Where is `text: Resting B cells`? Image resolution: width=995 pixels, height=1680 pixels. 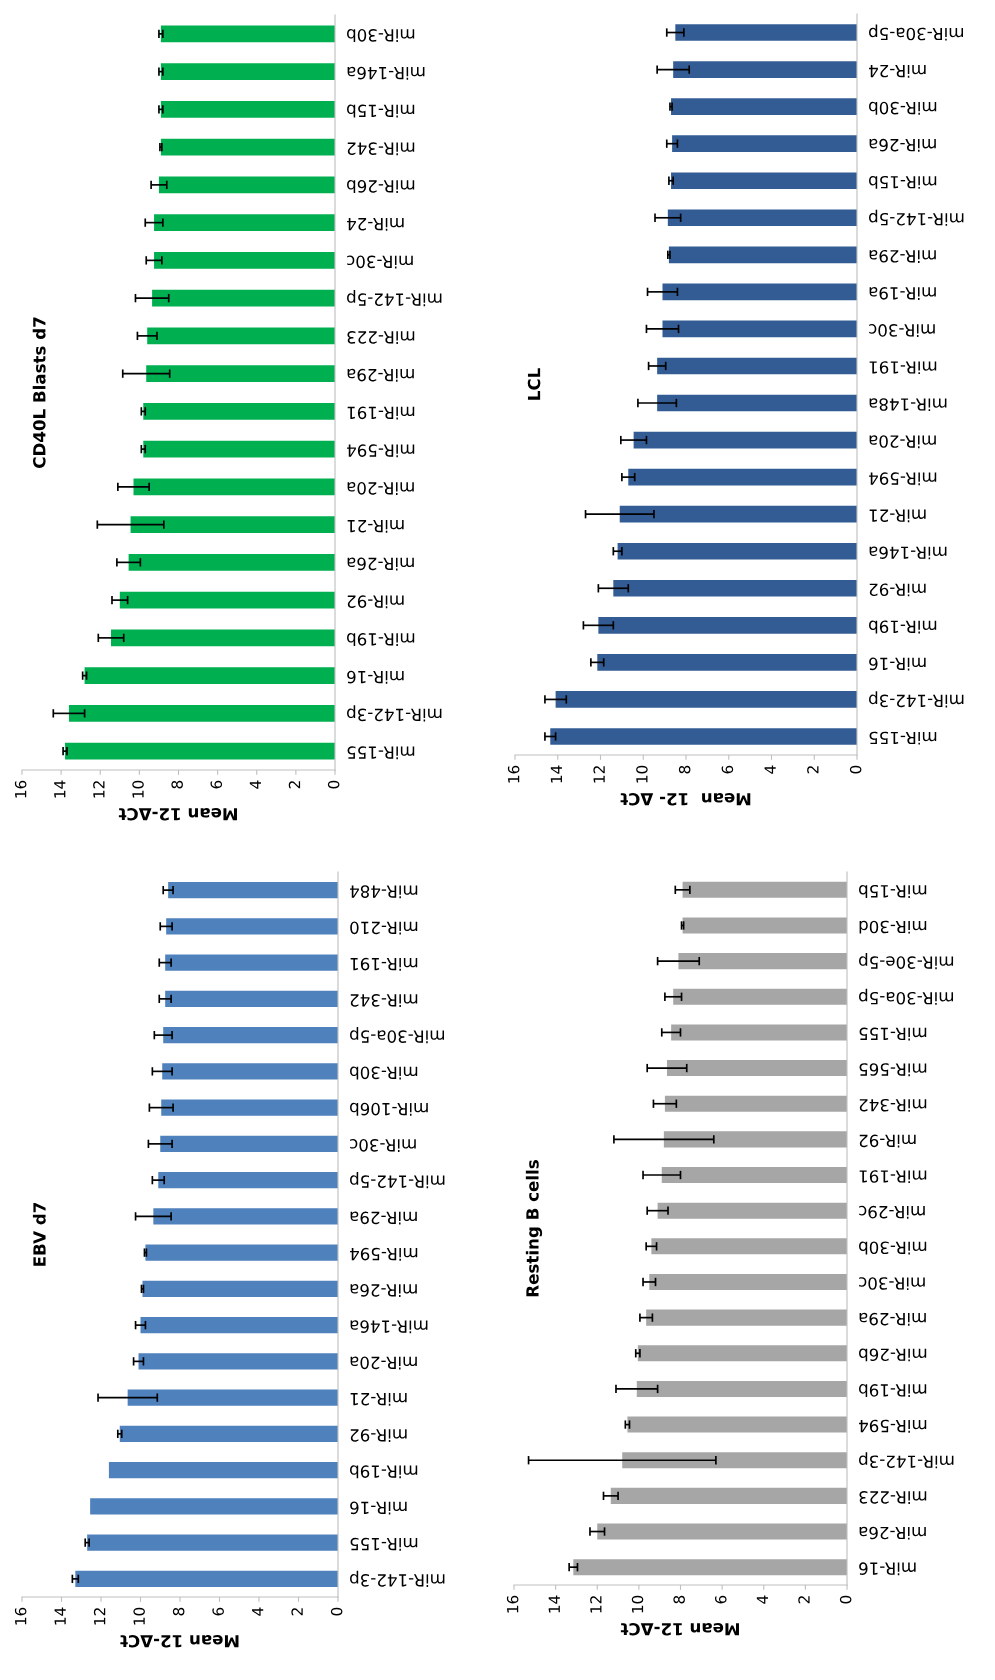
text: Resting B cells is located at coordinates (534, 1228).